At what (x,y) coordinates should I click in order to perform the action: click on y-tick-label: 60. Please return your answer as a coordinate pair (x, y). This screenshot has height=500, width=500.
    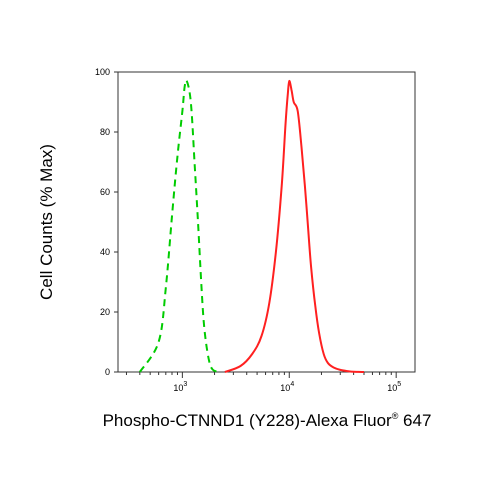
    Looking at the image, I should click on (105, 192).